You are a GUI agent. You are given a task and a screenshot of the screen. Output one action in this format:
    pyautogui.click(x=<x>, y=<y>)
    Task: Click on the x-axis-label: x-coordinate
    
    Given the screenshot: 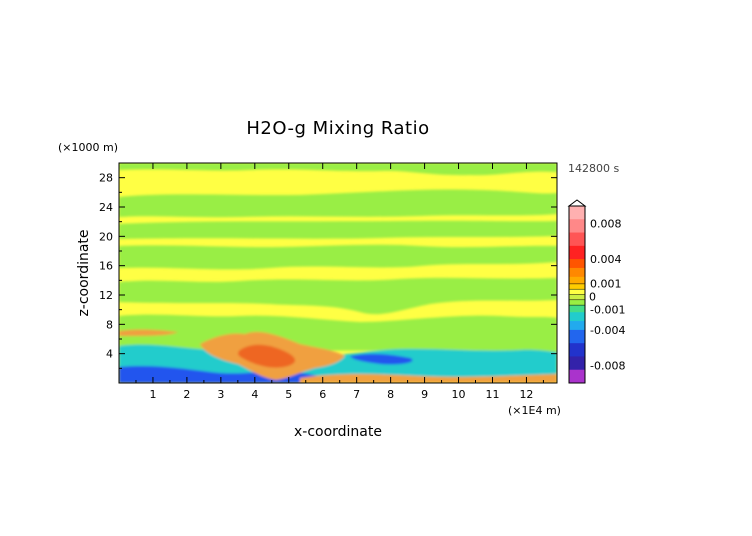 What is the action you would take?
    pyautogui.click(x=338, y=432)
    